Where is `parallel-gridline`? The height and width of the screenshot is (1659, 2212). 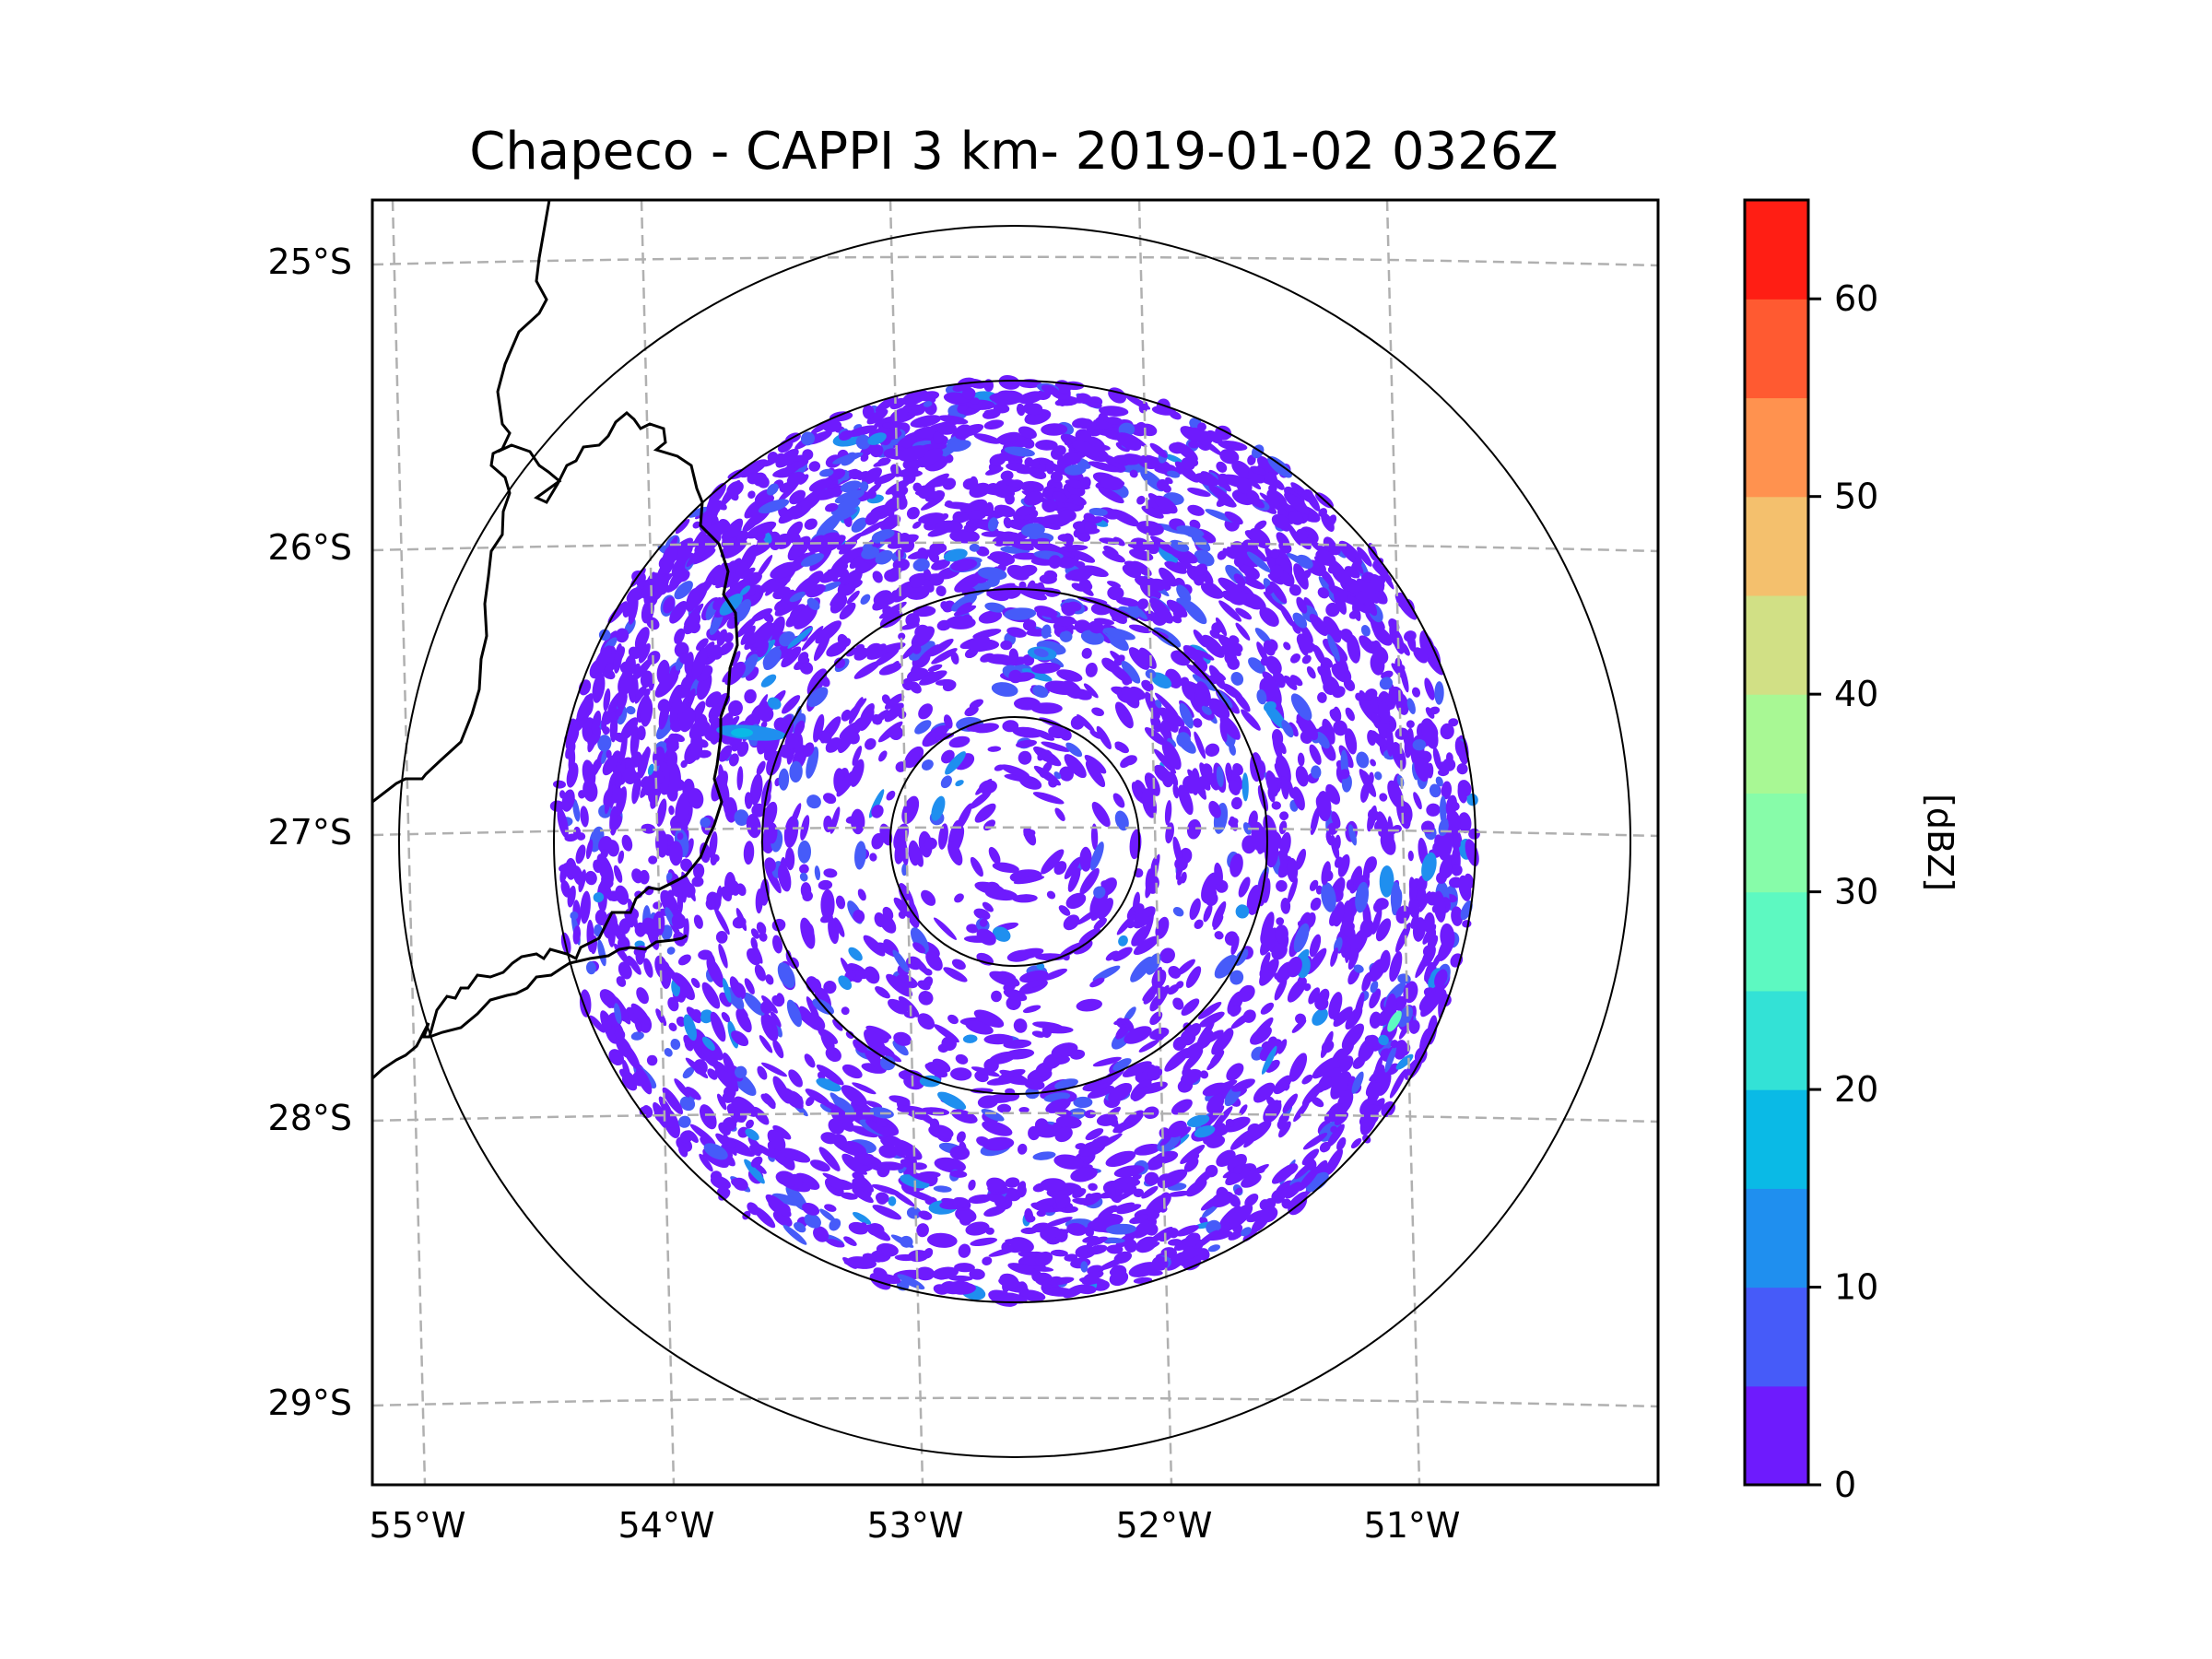
parallel-gridline is located at coordinates (1015, 1402).